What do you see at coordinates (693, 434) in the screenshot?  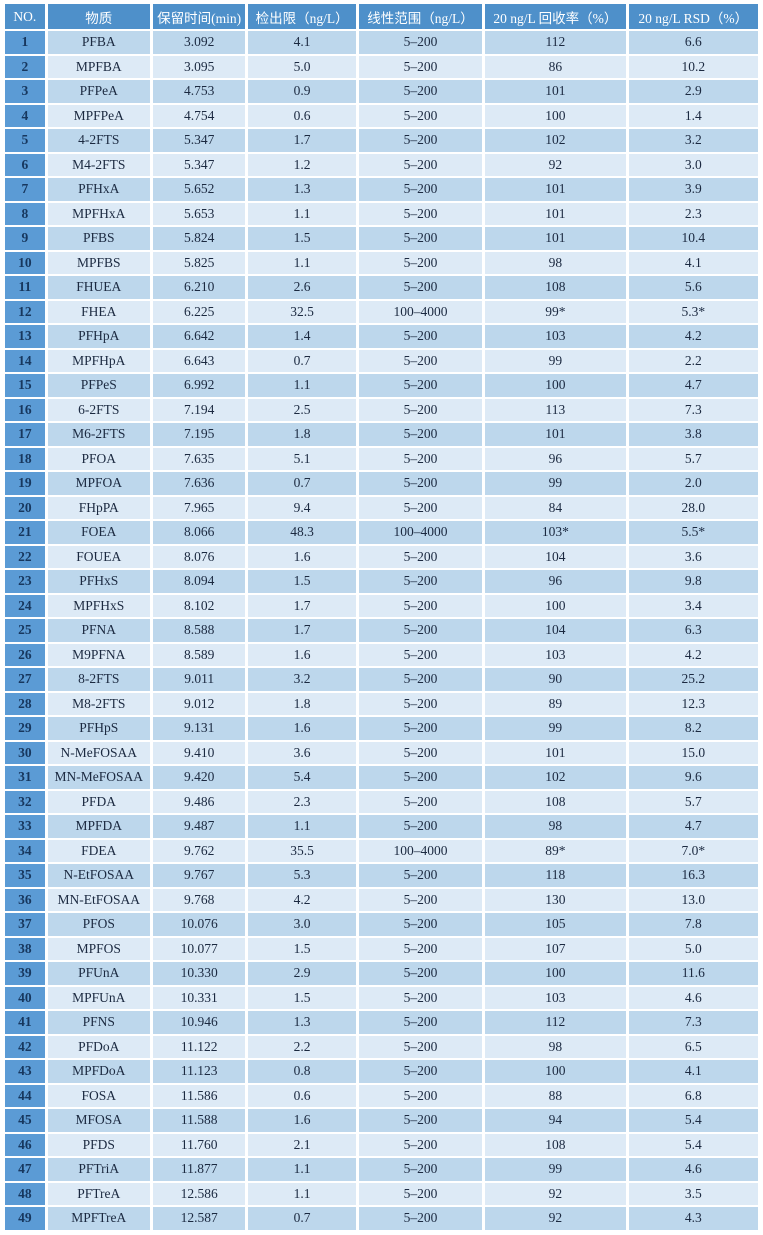 I see `rsd-cell: 3.8` at bounding box center [693, 434].